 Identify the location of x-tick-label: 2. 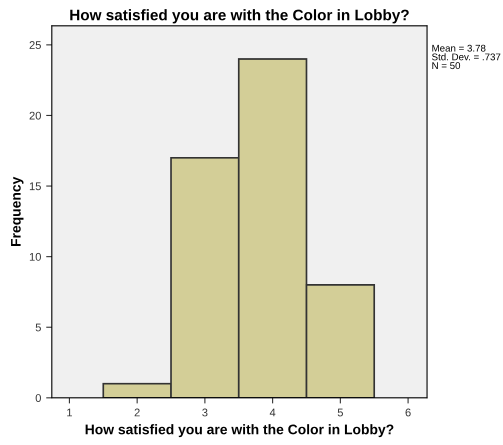
(137, 412).